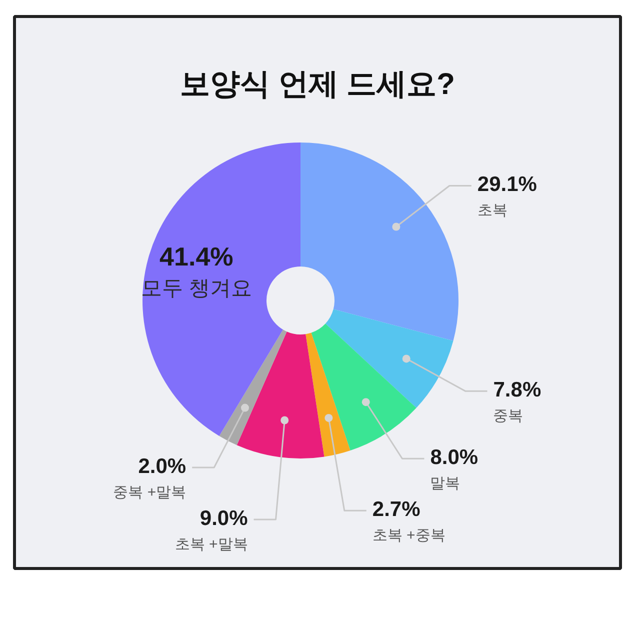 This screenshot has height=627, width=637. Describe the element at coordinates (196, 288) in the screenshot. I see `slice-label: 모두 챙겨요` at that location.